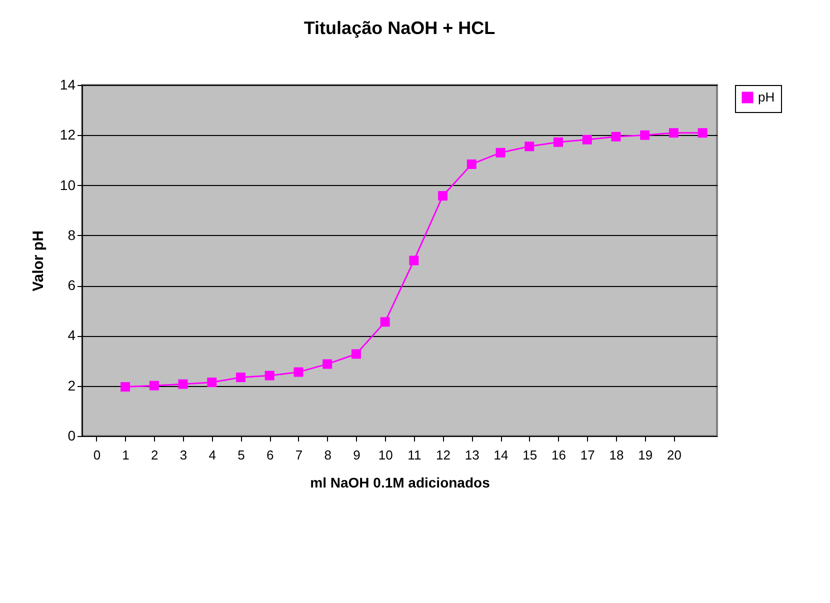  What do you see at coordinates (587, 455) in the screenshot?
I see `x-tick-label: 17` at bounding box center [587, 455].